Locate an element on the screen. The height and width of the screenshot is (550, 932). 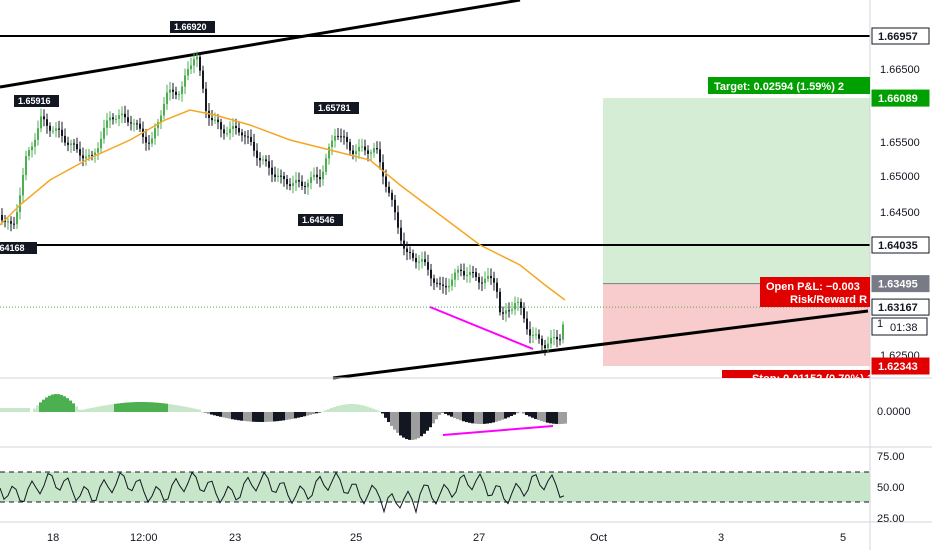
target-label: Target: 0.02594 (1.59%) 2 is located at coordinates (789, 85).